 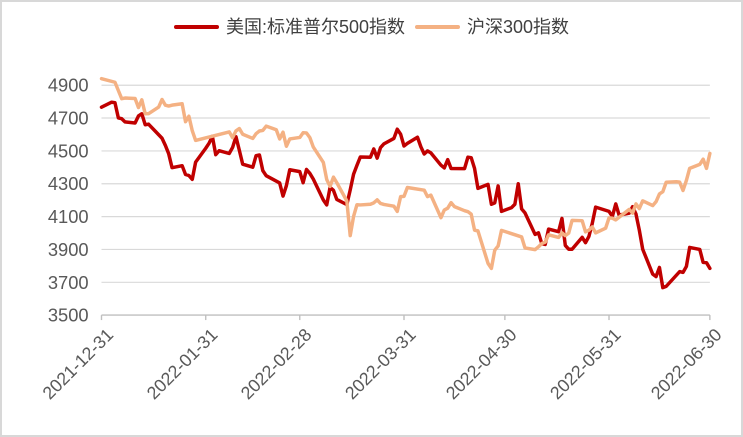 I want to click on x-tick-label: 2022-04-30, so click(x=481, y=364).